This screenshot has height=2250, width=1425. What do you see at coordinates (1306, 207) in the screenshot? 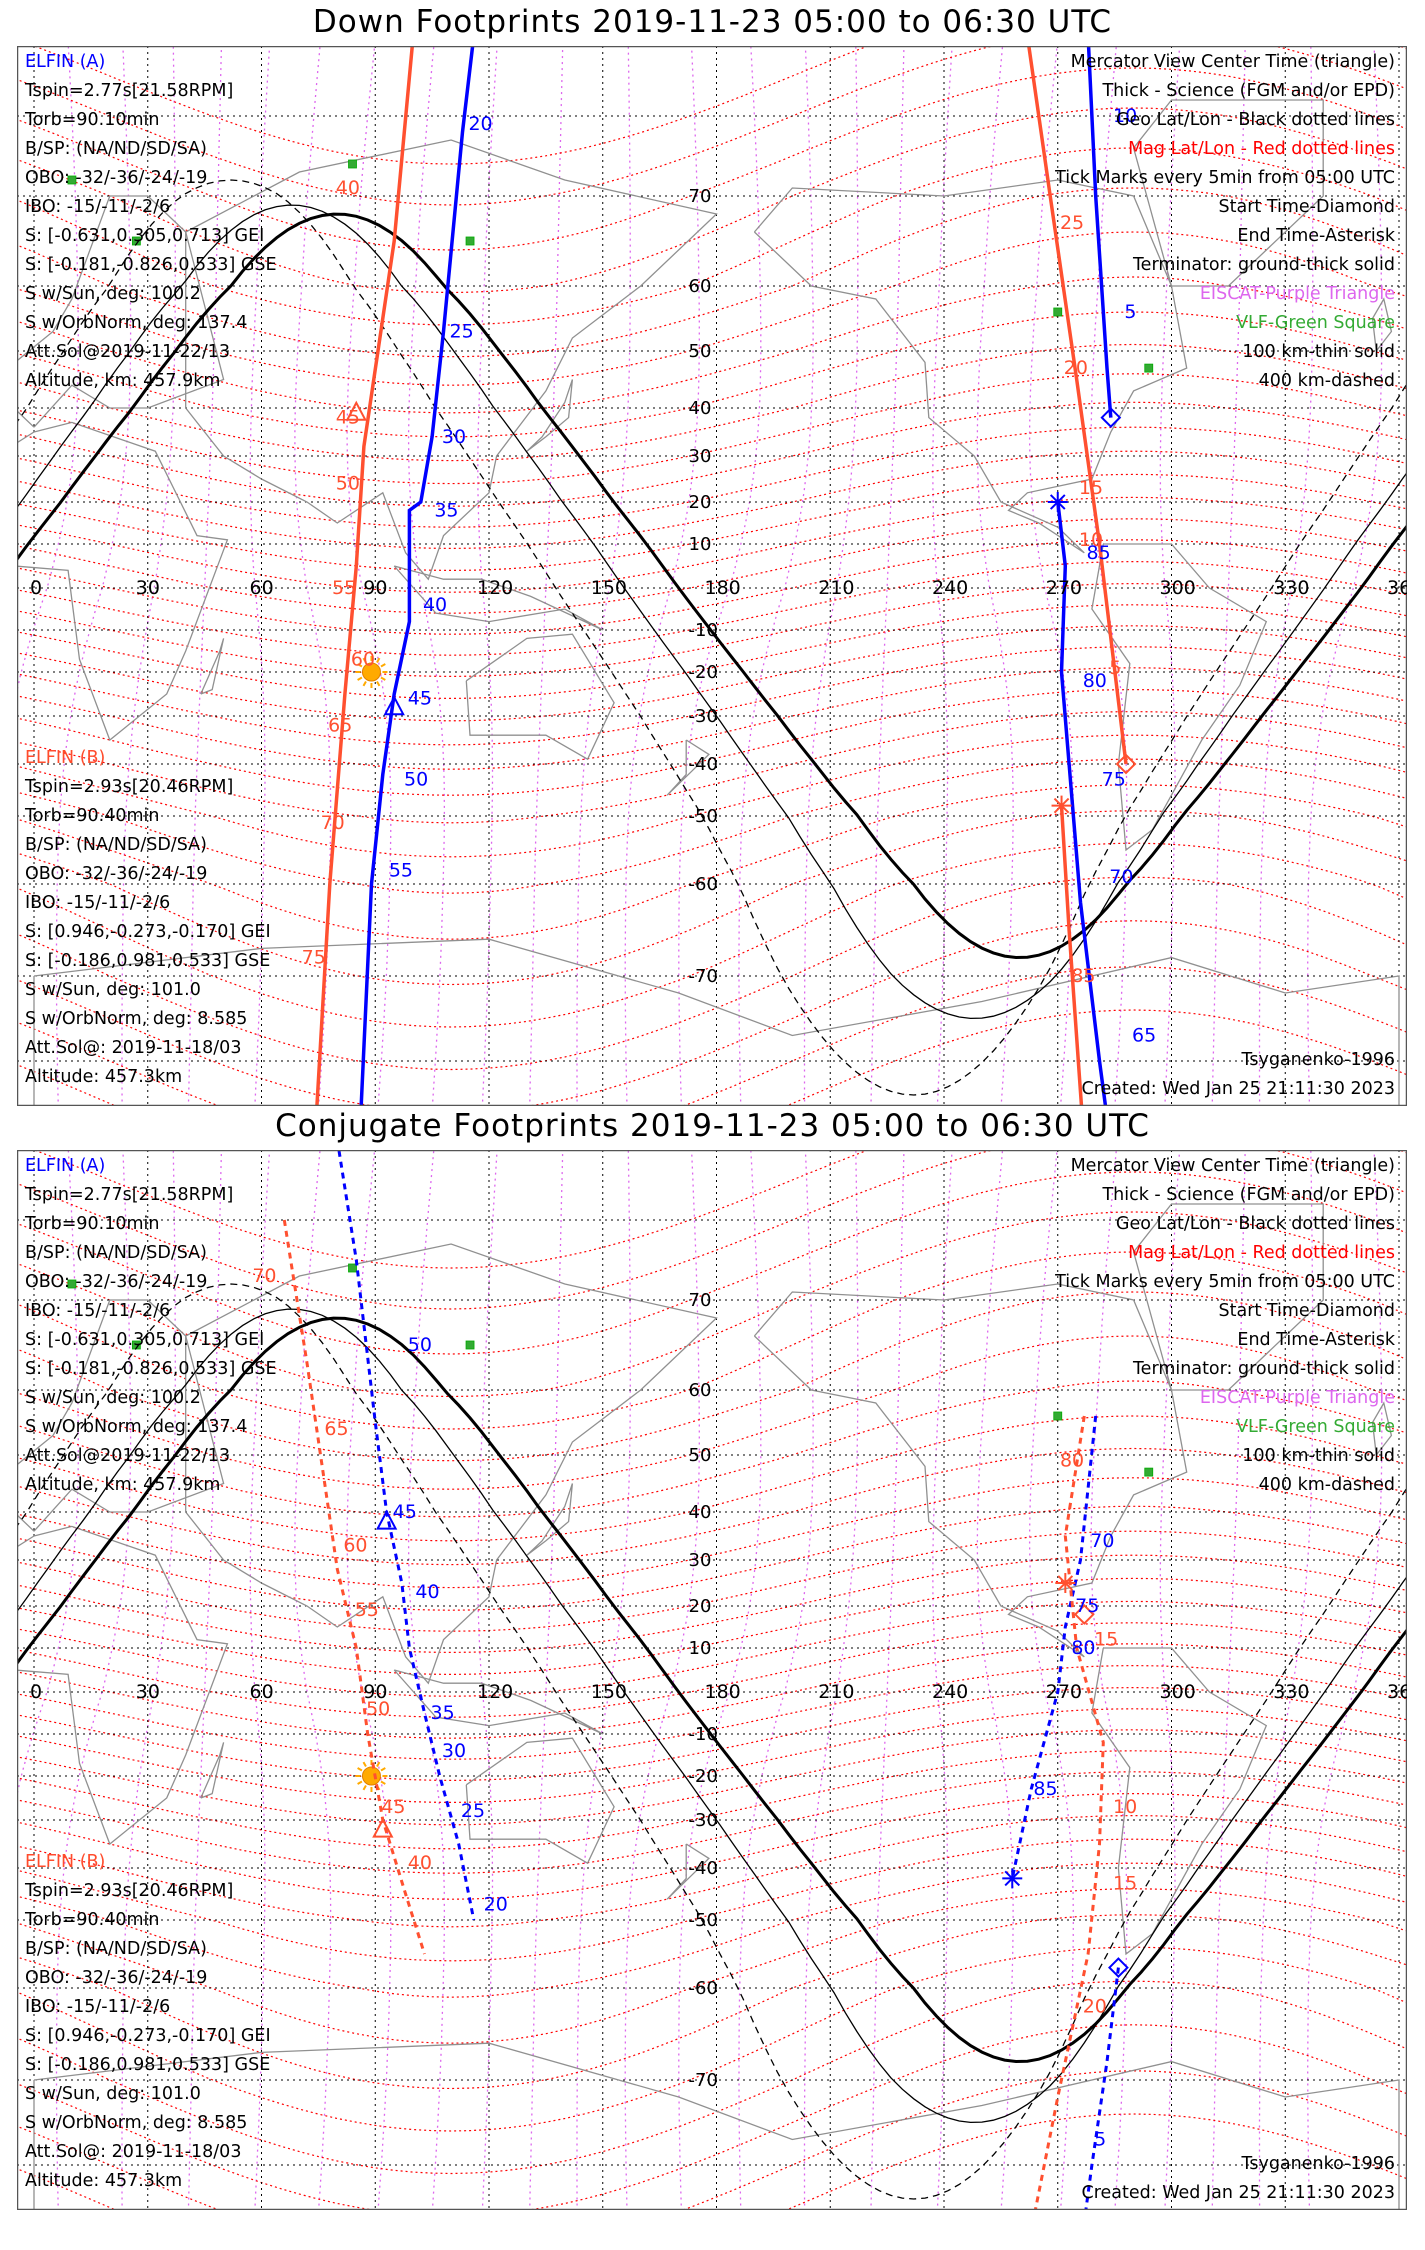
I see `legend-item: Start Time-Diamond` at bounding box center [1306, 207].